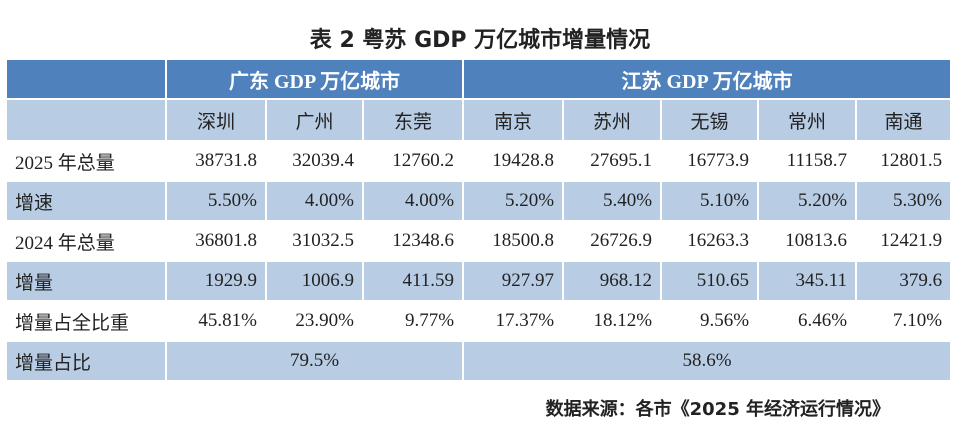  What do you see at coordinates (710, 201) in the screenshot?
I see `data-cell: 5.10%` at bounding box center [710, 201].